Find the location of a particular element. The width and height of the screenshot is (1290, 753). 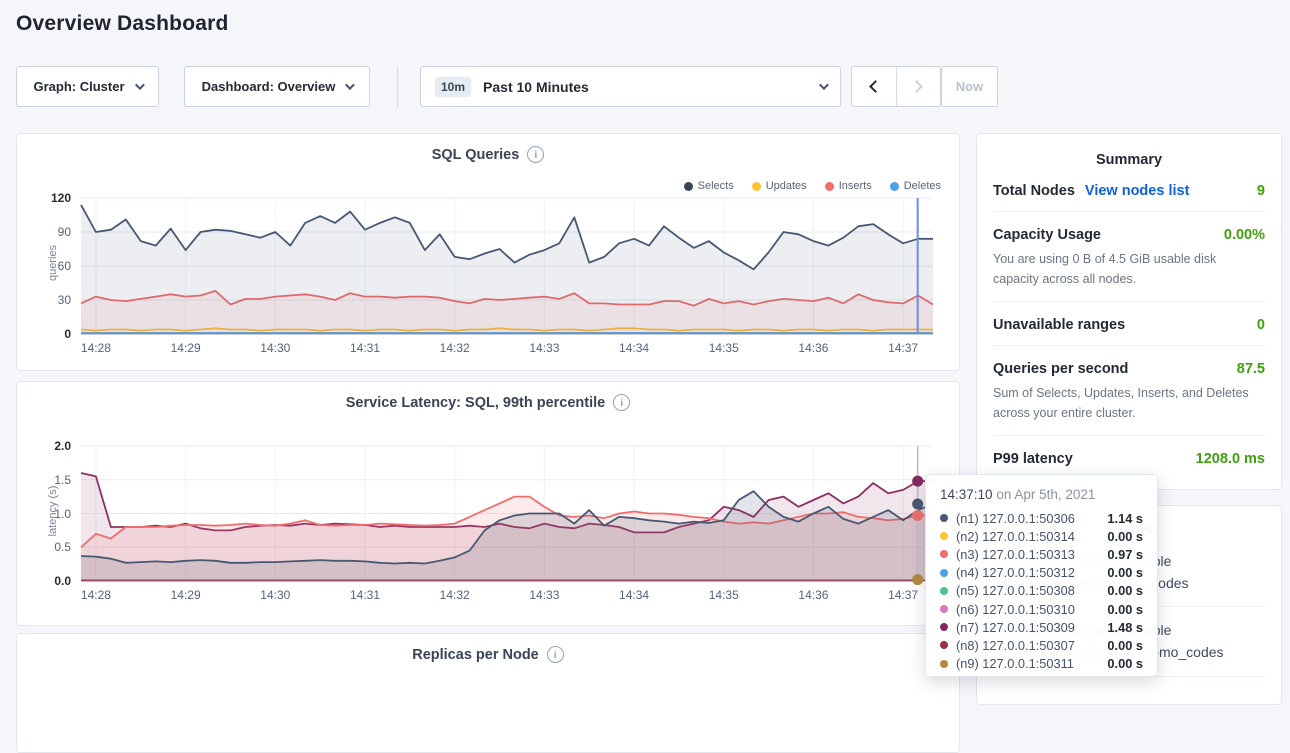

node-address: (n2) 127.0.0.1:50314 is located at coordinates (1015, 536).